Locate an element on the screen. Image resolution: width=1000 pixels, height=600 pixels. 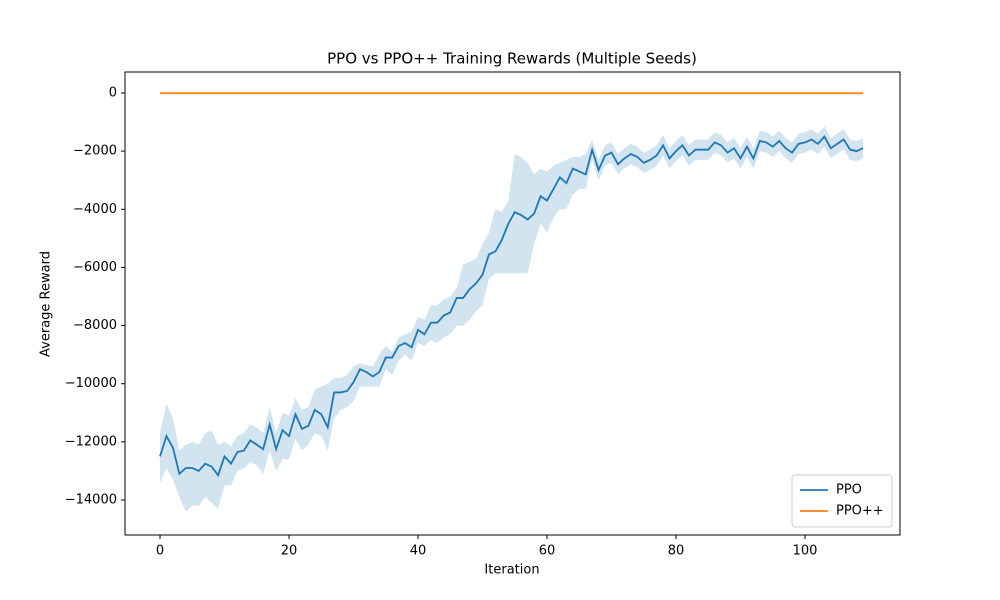
x-tick-label: 100 is located at coordinates (805, 551).